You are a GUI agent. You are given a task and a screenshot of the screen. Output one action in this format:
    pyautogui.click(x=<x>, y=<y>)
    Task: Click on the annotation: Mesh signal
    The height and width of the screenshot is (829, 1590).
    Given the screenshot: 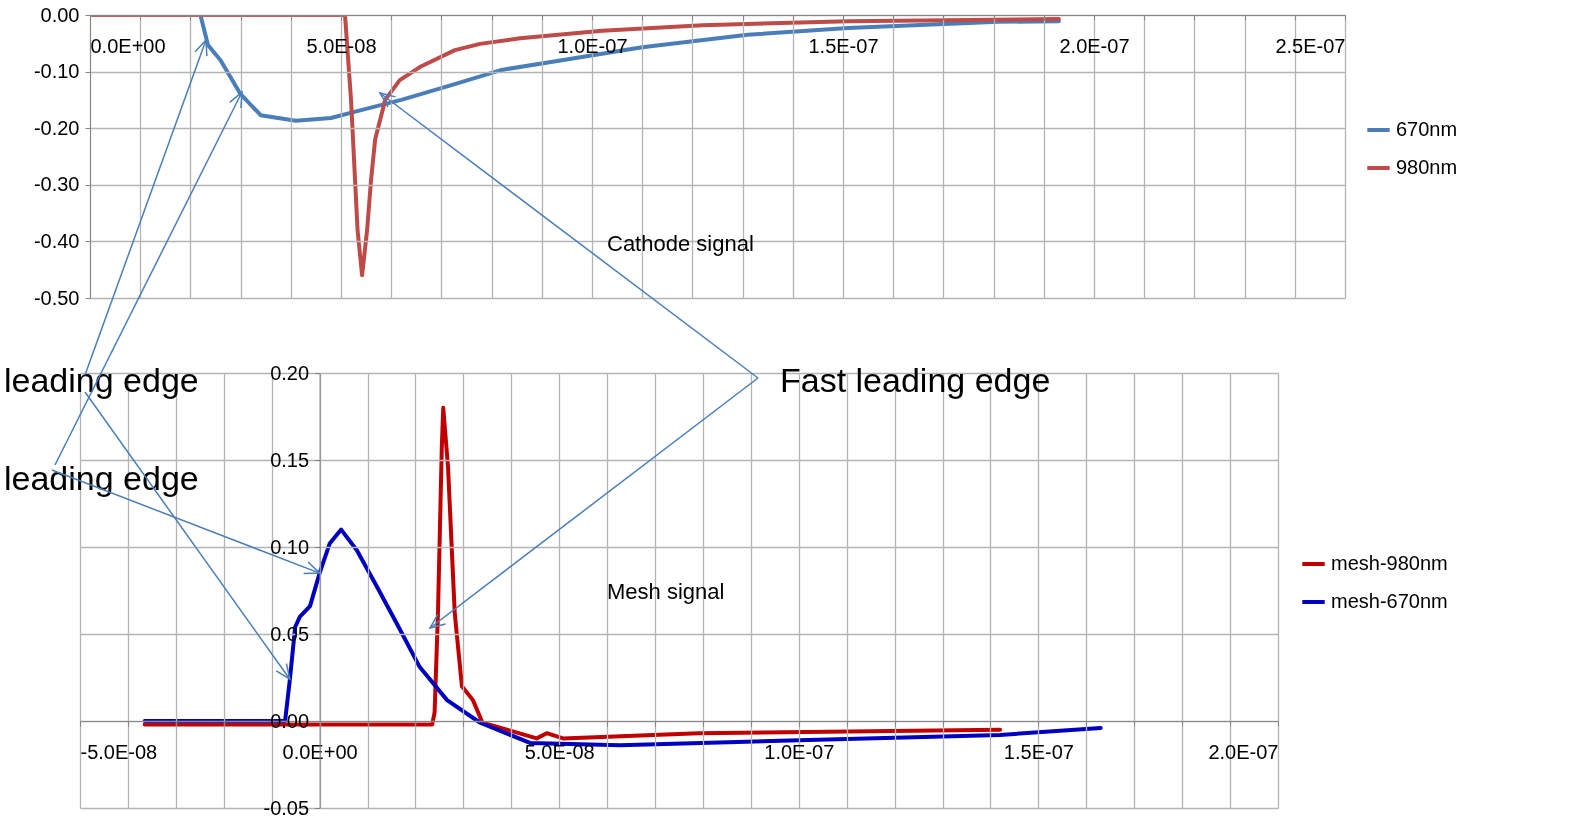 What is the action you would take?
    pyautogui.click(x=666, y=592)
    